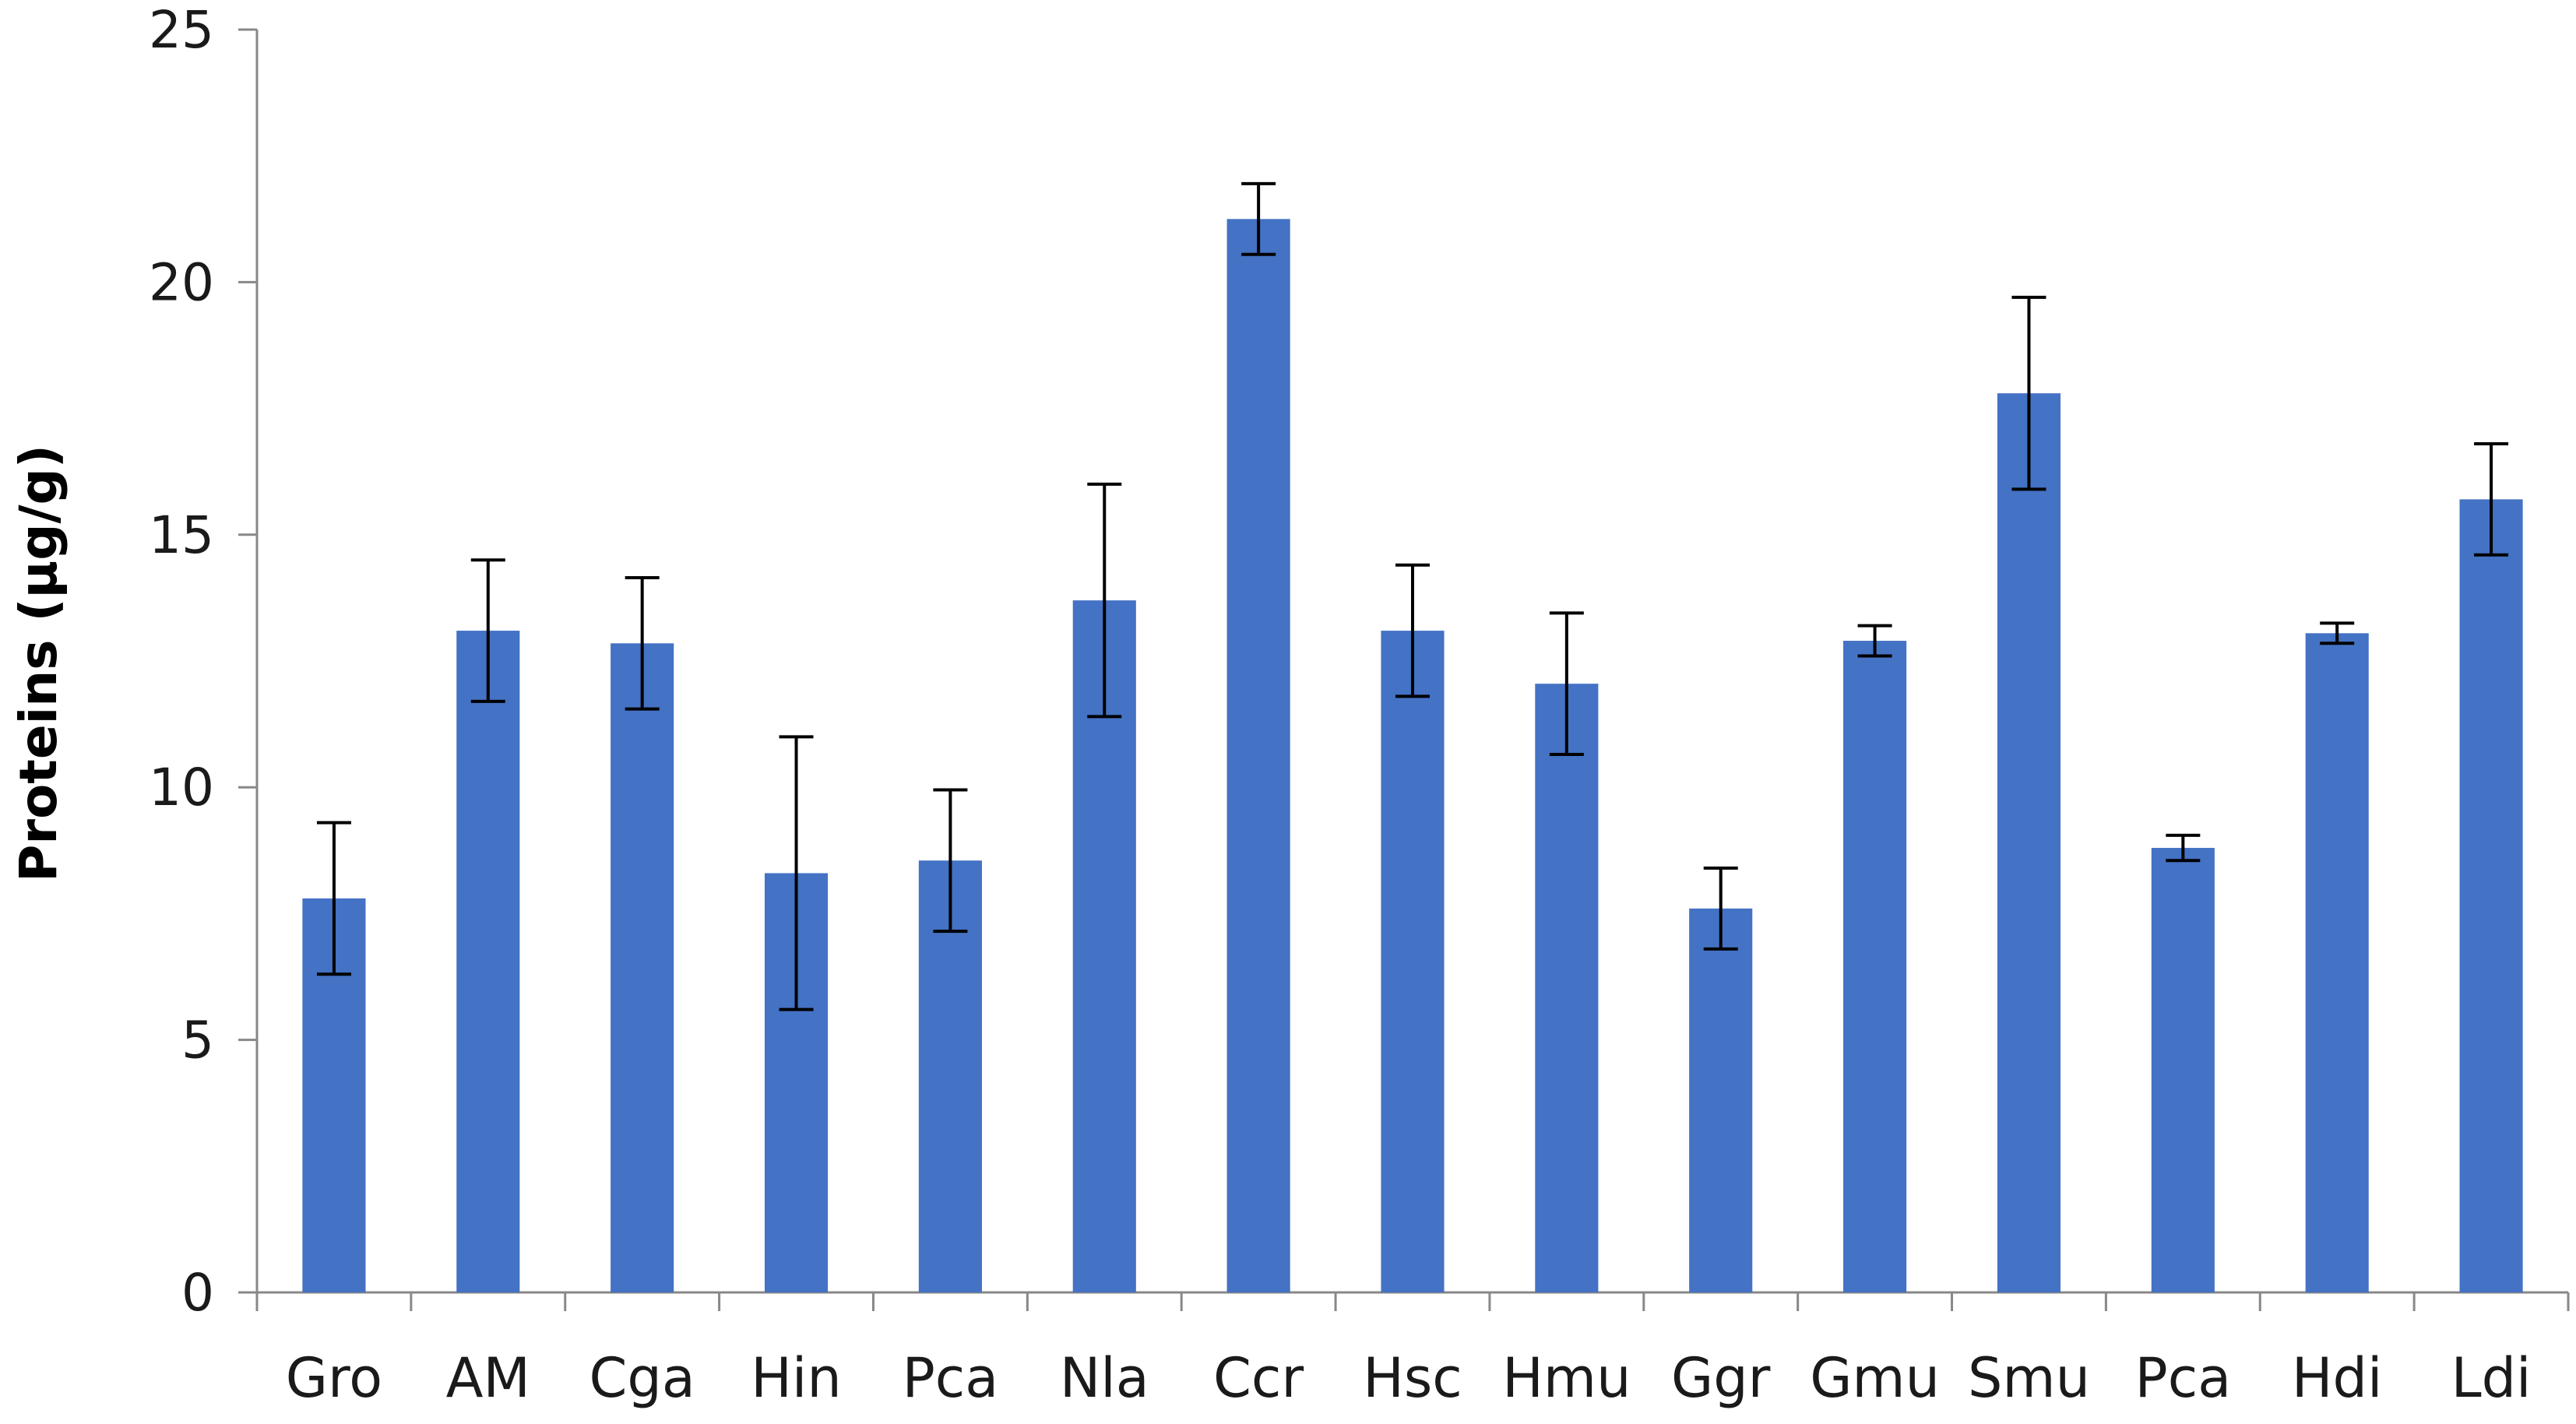  I want to click on category-label: Smu, so click(2029, 1378).